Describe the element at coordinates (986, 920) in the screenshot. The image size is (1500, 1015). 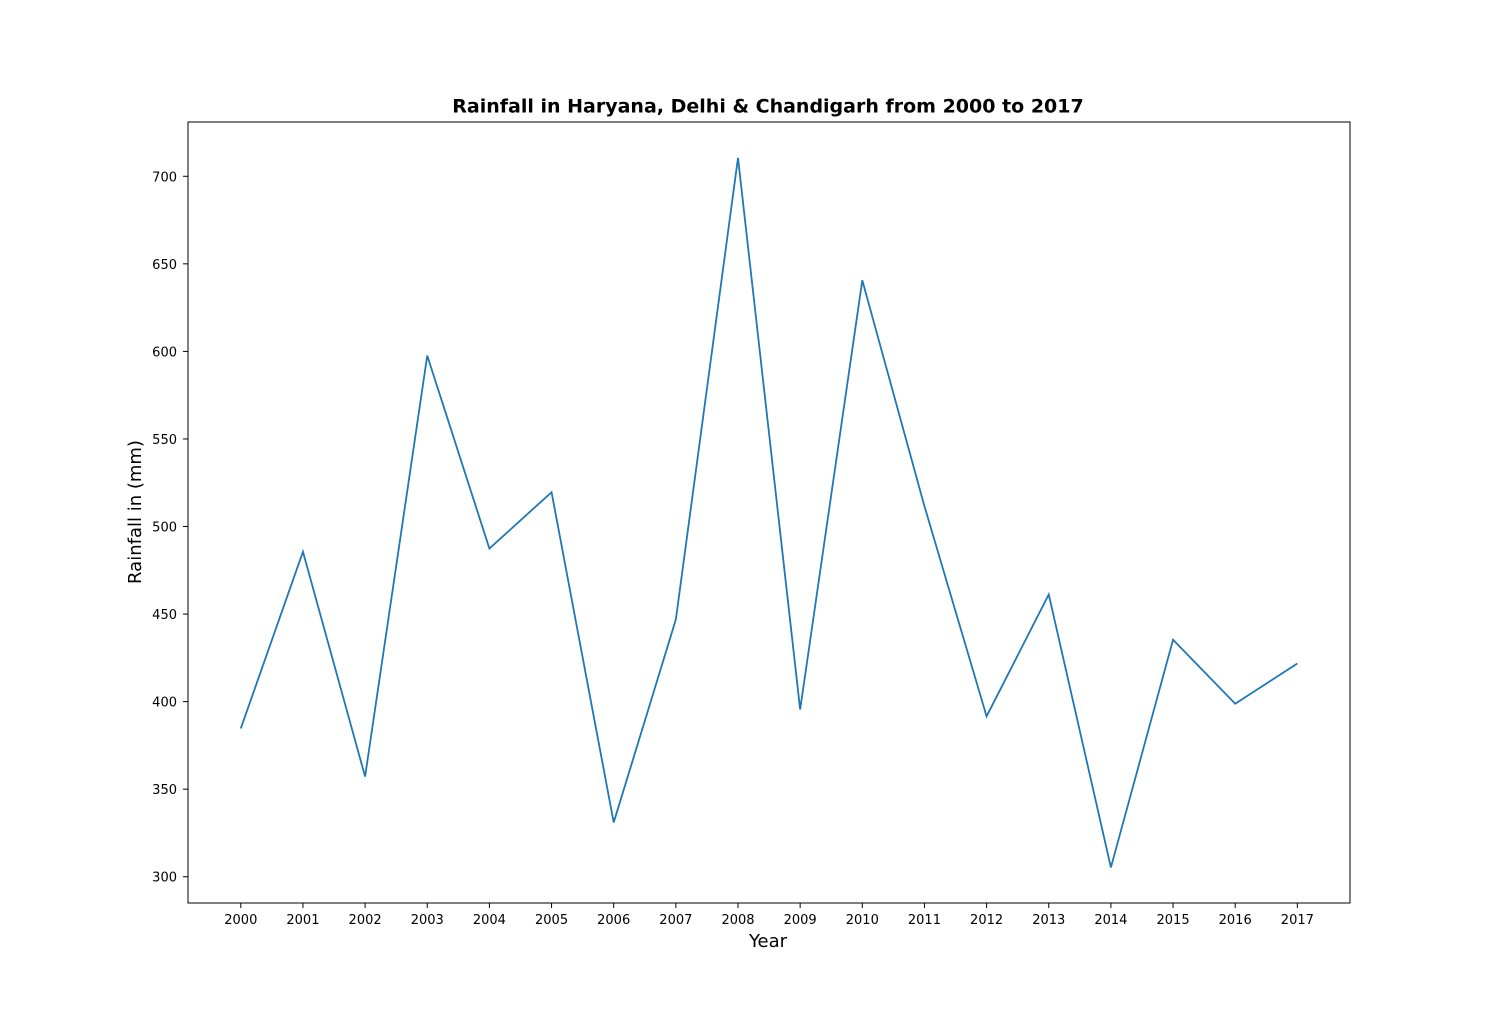
I see `x-tick-label: 2012` at that location.